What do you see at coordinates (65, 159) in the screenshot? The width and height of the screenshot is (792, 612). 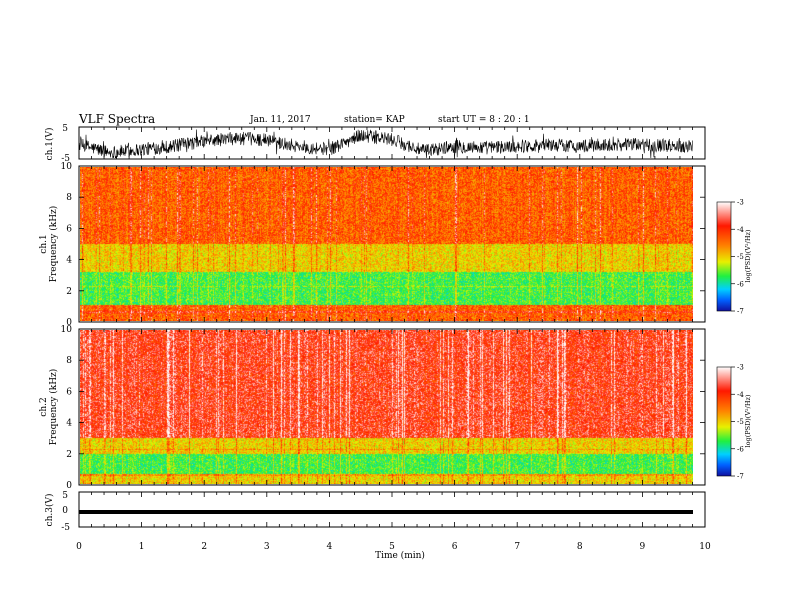 I see `ch1-ytick-neg5: -5` at bounding box center [65, 159].